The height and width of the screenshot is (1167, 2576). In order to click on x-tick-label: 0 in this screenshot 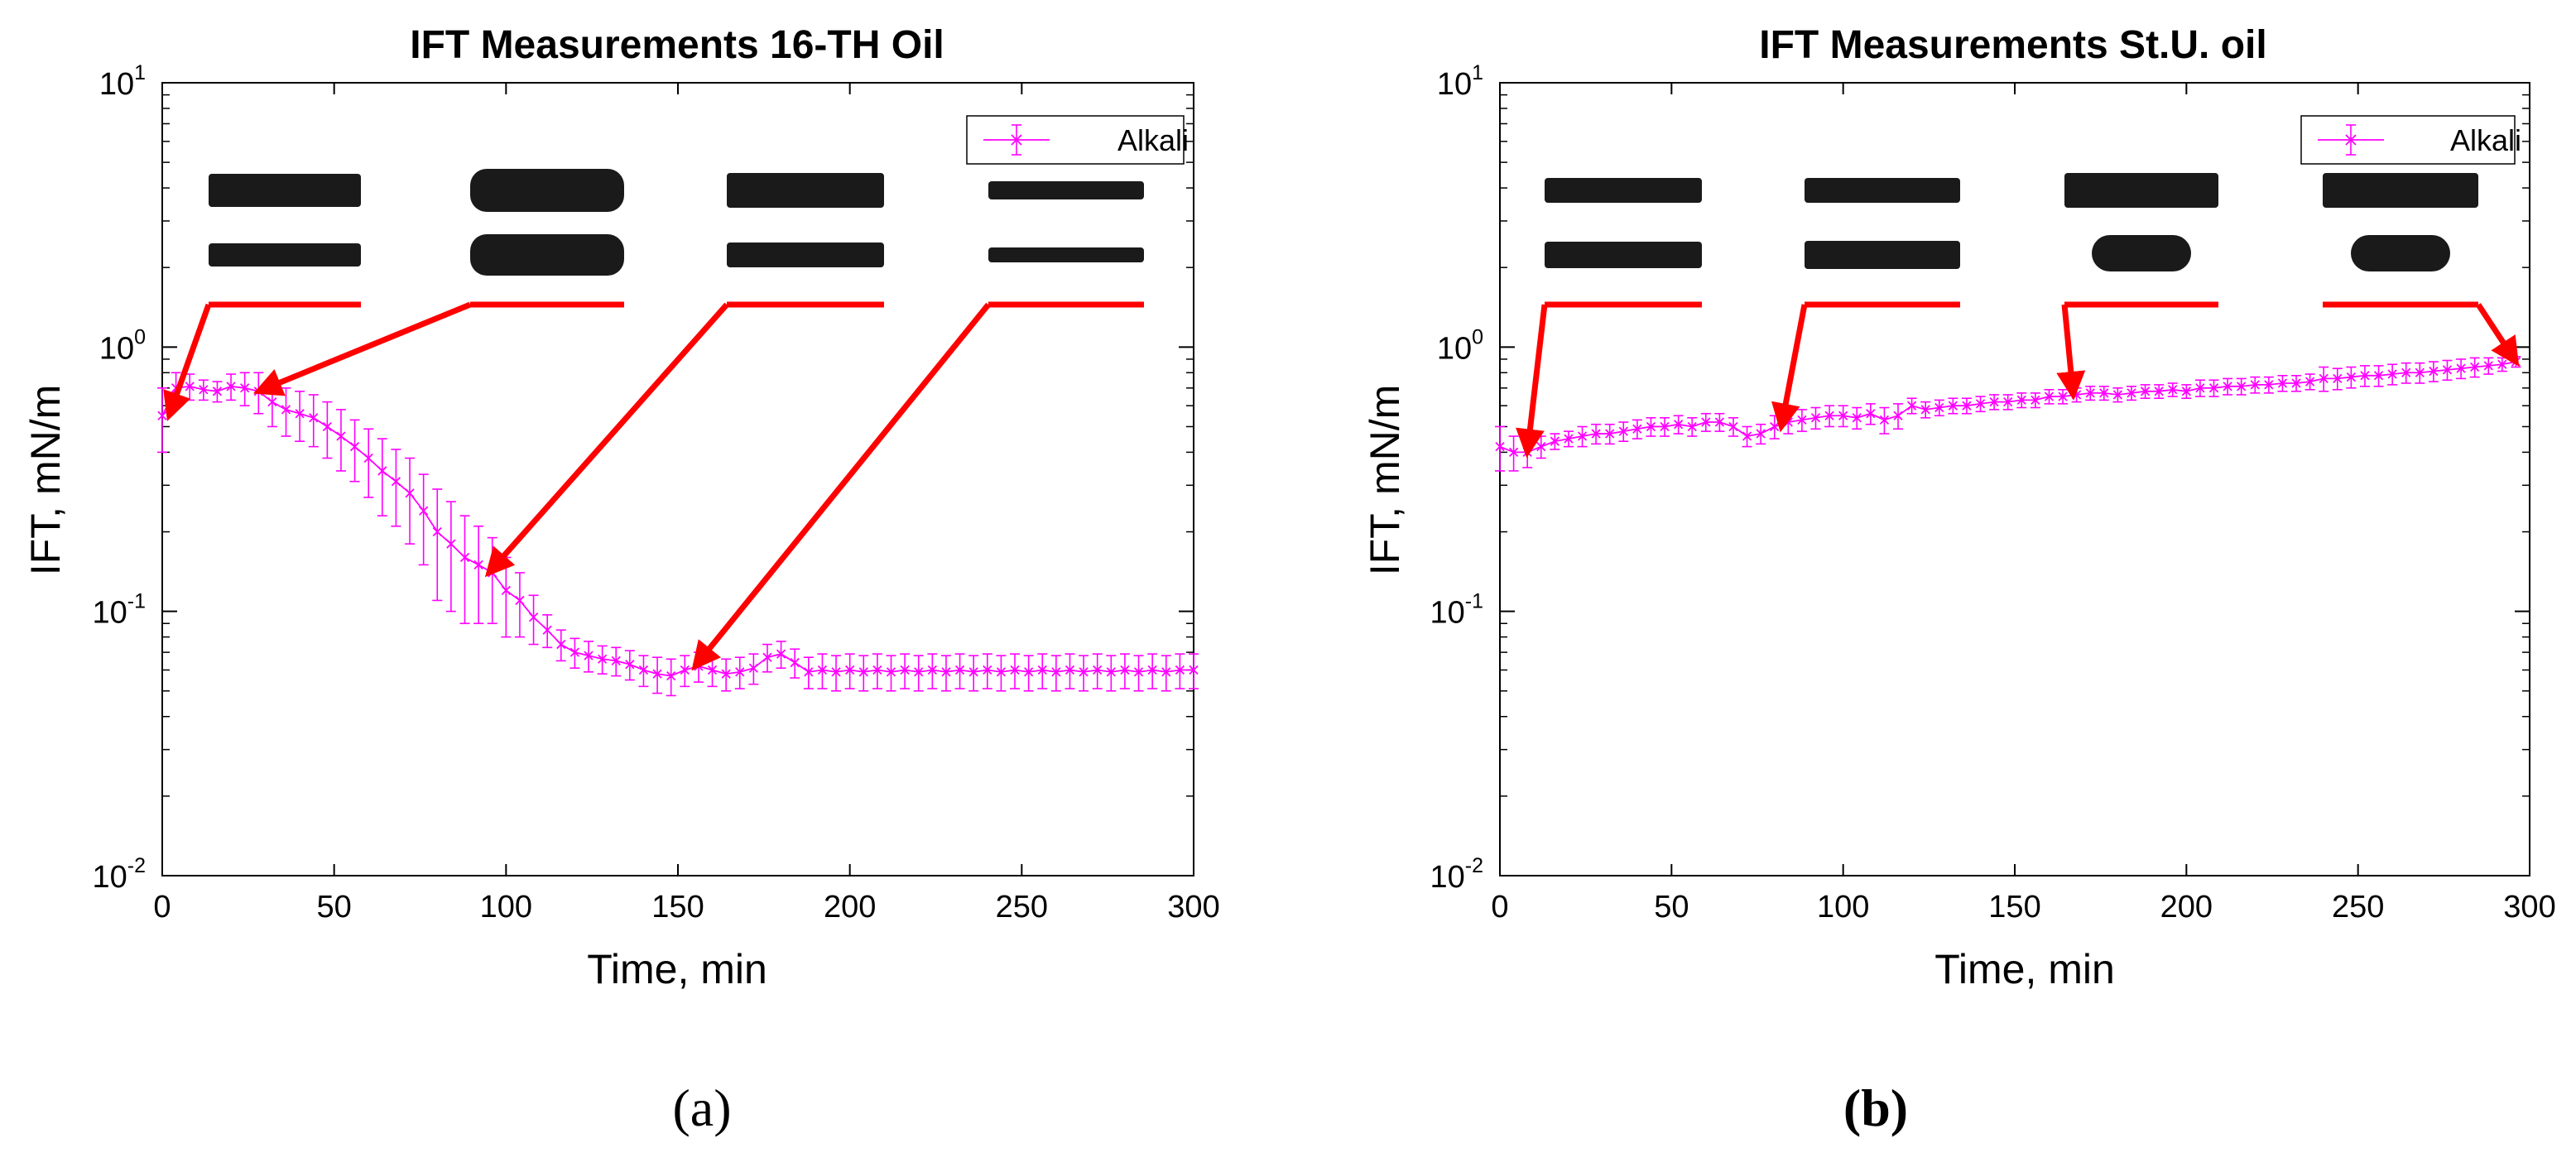, I will do `click(162, 907)`.